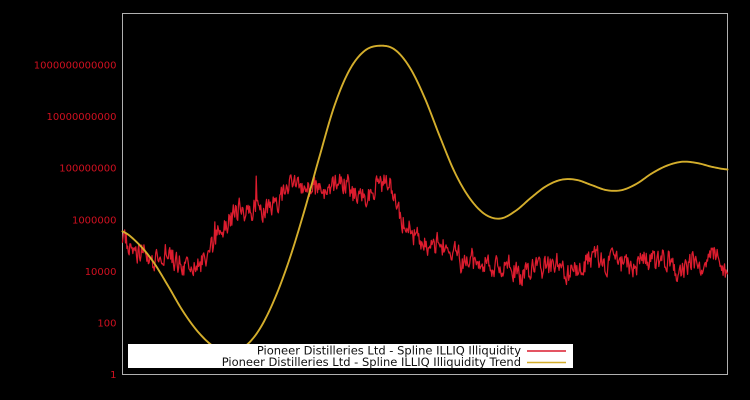 This screenshot has width=750, height=400. Describe the element at coordinates (94, 220) in the screenshot. I see `y-tick-label: 1000000` at that location.